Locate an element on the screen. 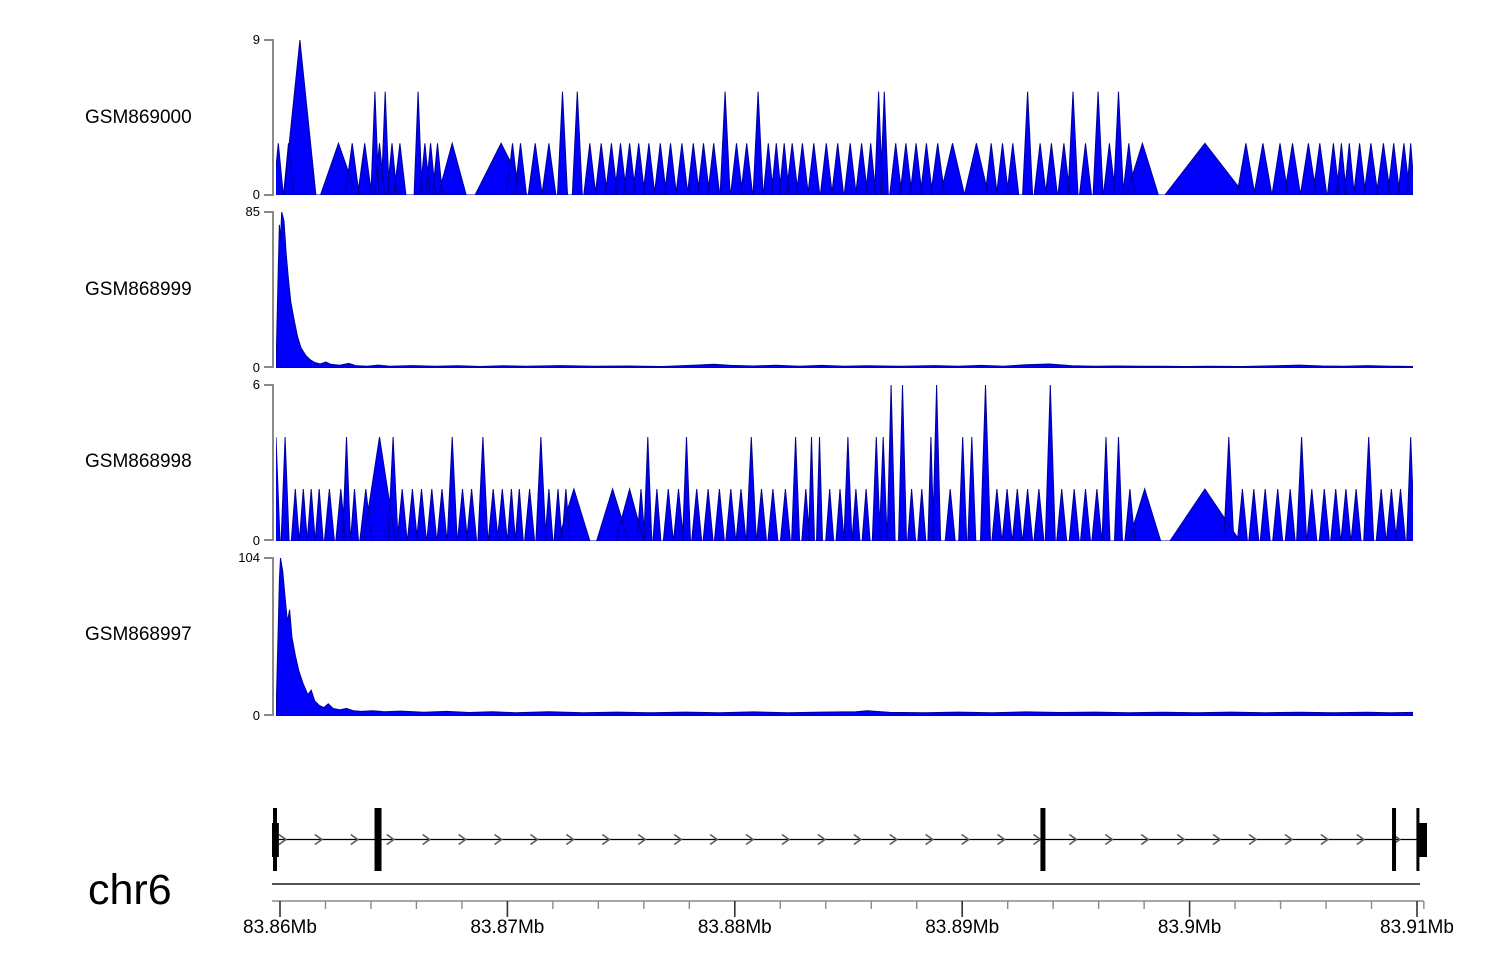 The image size is (1500, 980). track2-yaxis-top-tick is located at coordinates (269, 212).